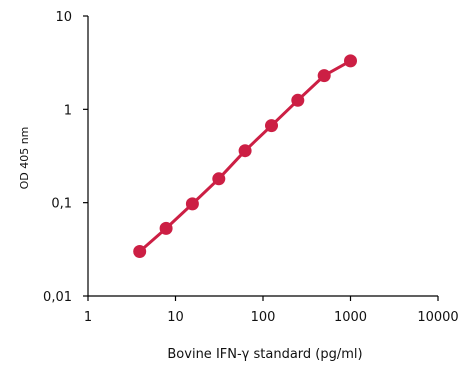 This screenshot has width=469, height=365. I want to click on y-tick-label: 0,01, so click(57, 297).